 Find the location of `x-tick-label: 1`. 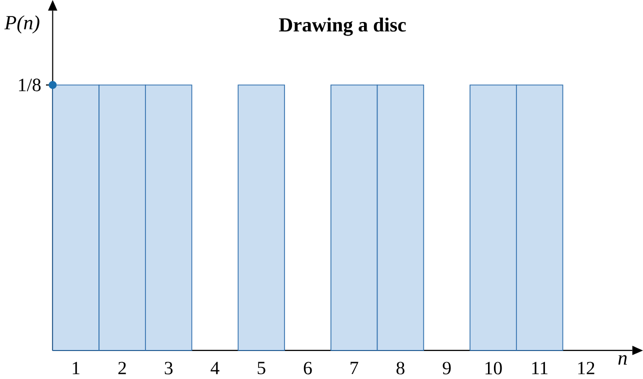

x-tick-label: 1 is located at coordinates (76, 368).